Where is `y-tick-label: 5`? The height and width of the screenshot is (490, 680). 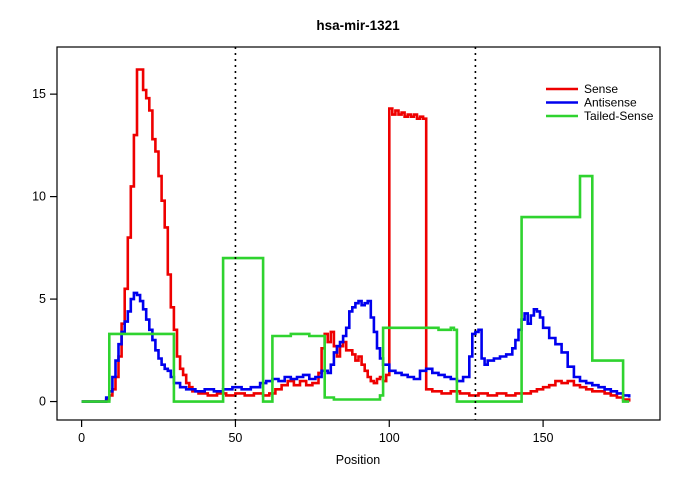
y-tick-label: 5 is located at coordinates (42, 299).